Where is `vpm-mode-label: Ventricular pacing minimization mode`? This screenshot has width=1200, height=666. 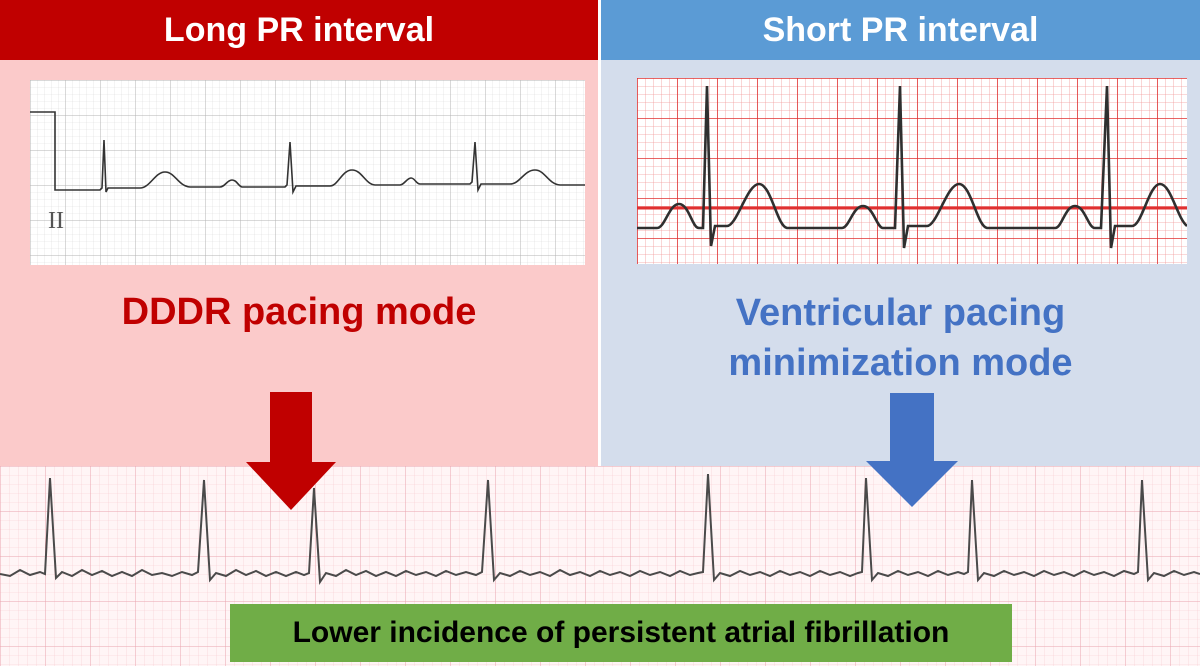 vpm-mode-label: Ventricular pacing minimization mode is located at coordinates (900, 338).